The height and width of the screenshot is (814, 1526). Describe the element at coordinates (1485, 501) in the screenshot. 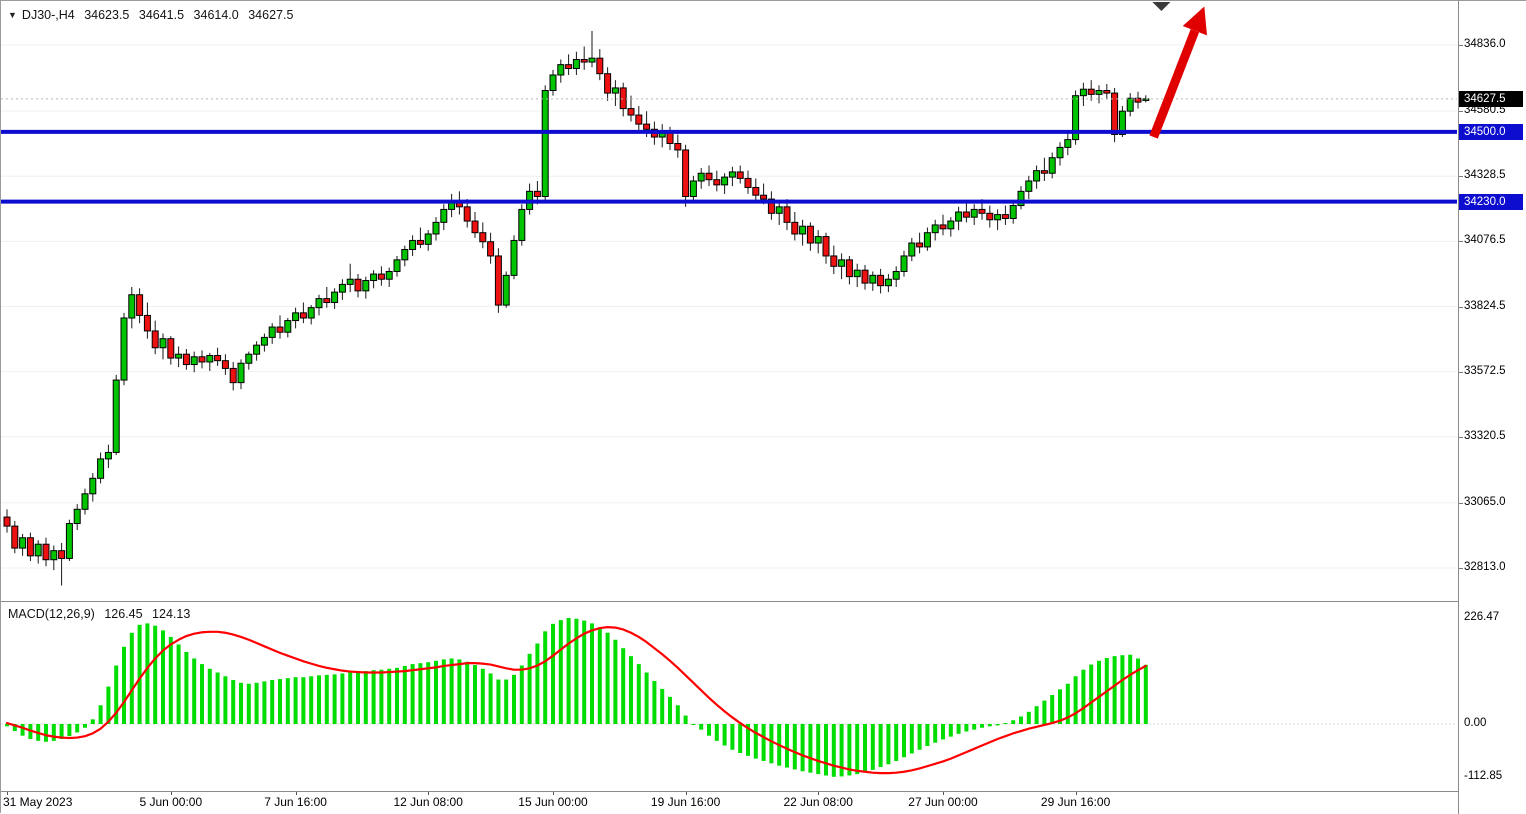

I see `price-tick-label: 33065.0` at that location.